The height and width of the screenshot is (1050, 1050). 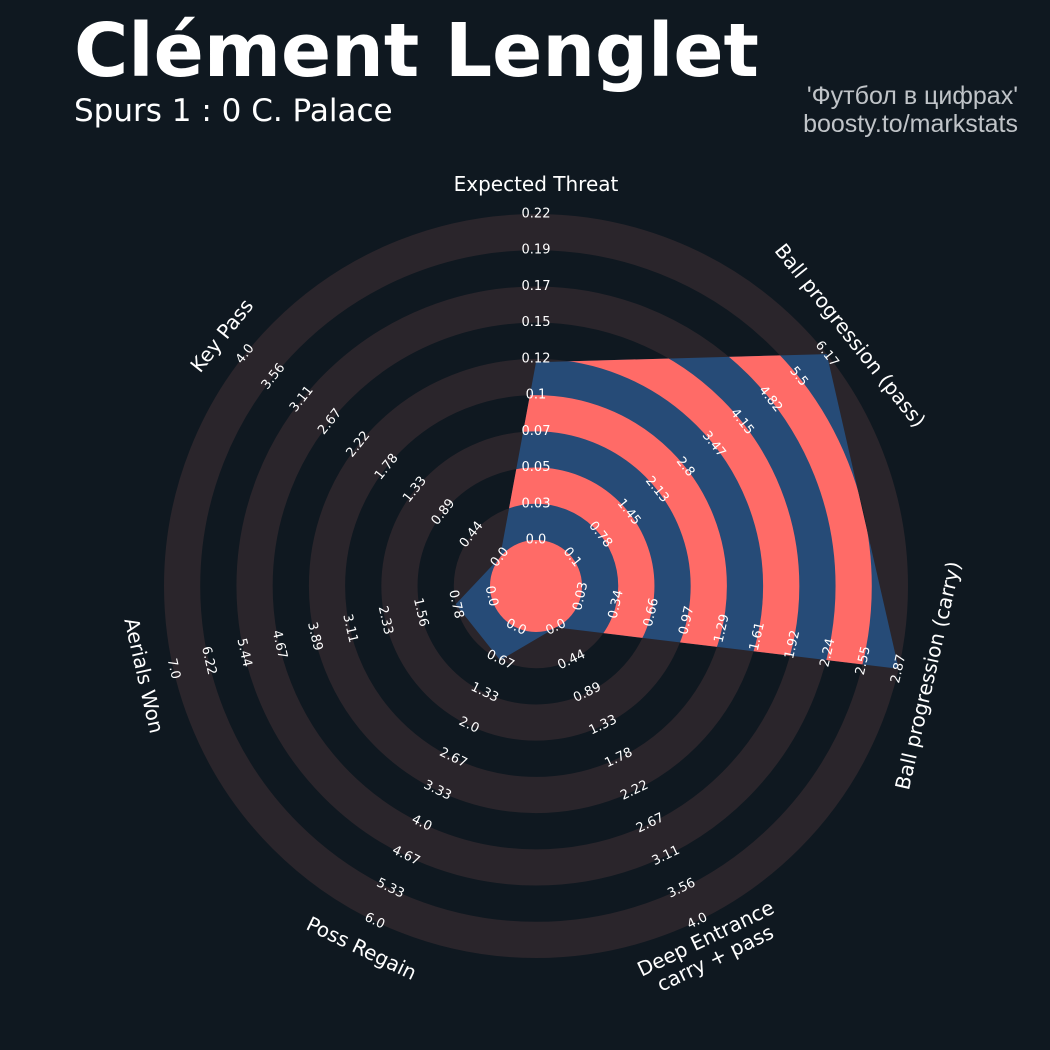 I want to click on parameter-label: Expected Threat, so click(x=536, y=184).